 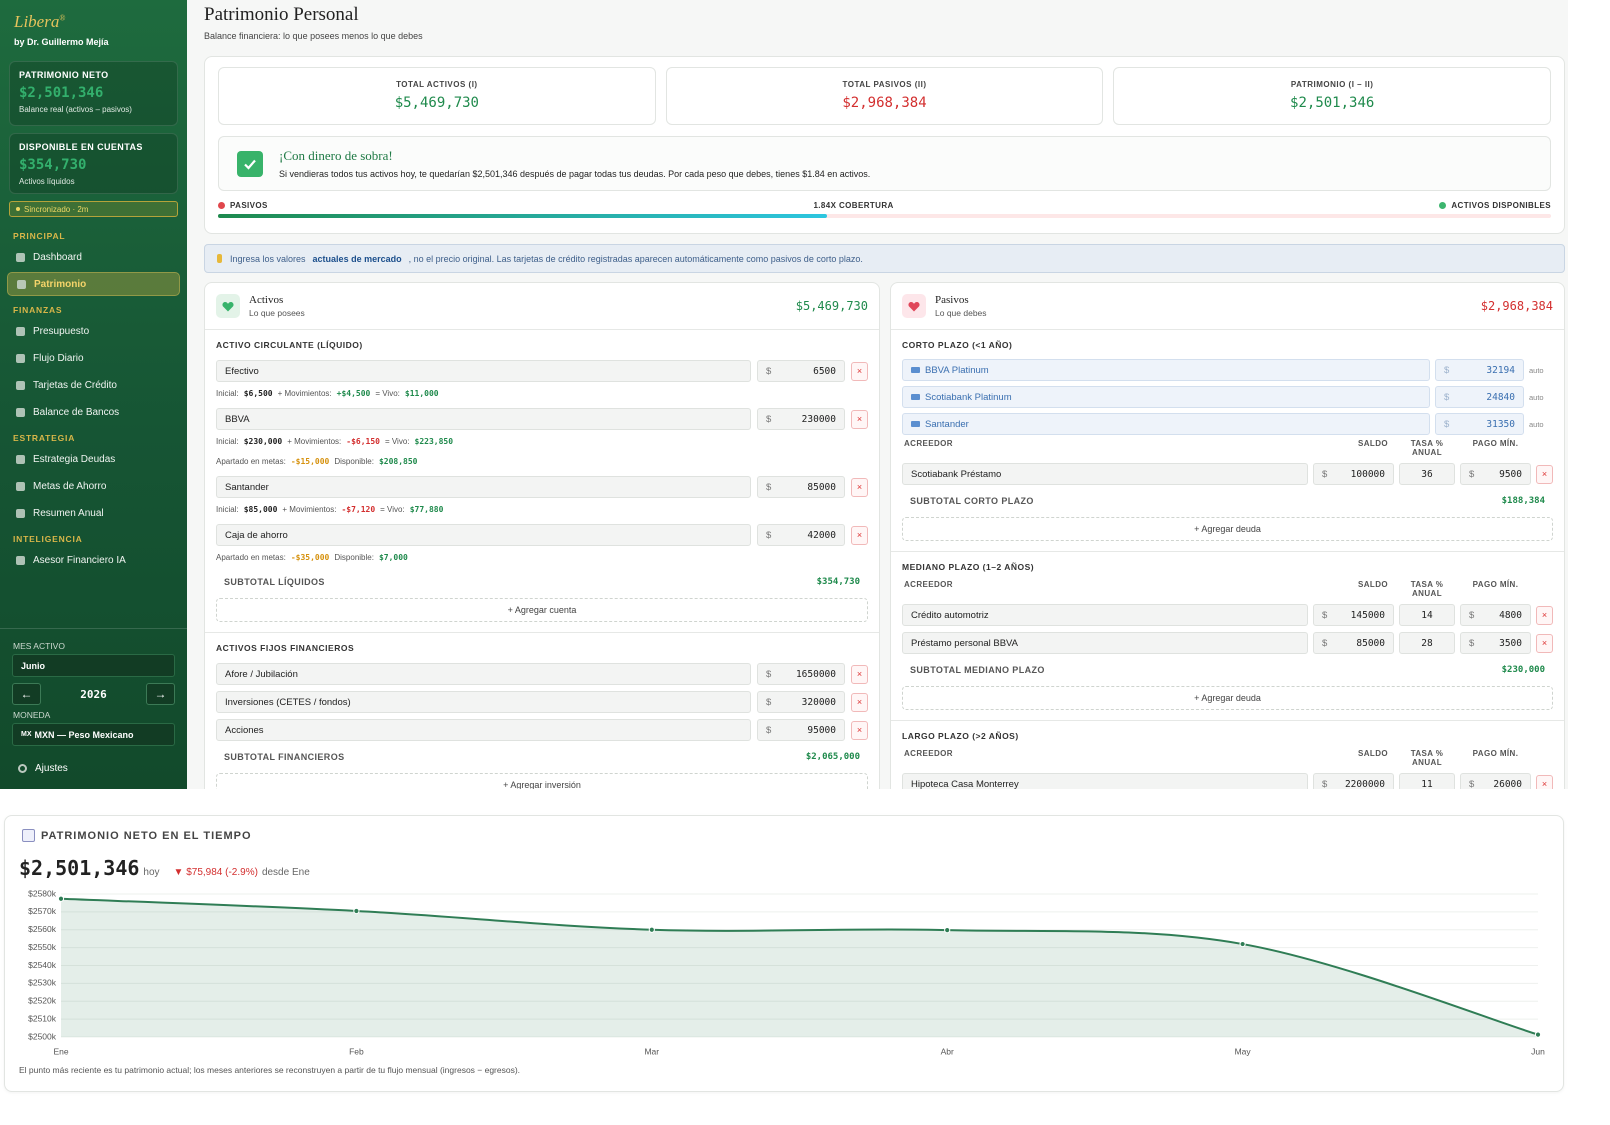 I want to click on amount-input: $85000, so click(x=801, y=487).